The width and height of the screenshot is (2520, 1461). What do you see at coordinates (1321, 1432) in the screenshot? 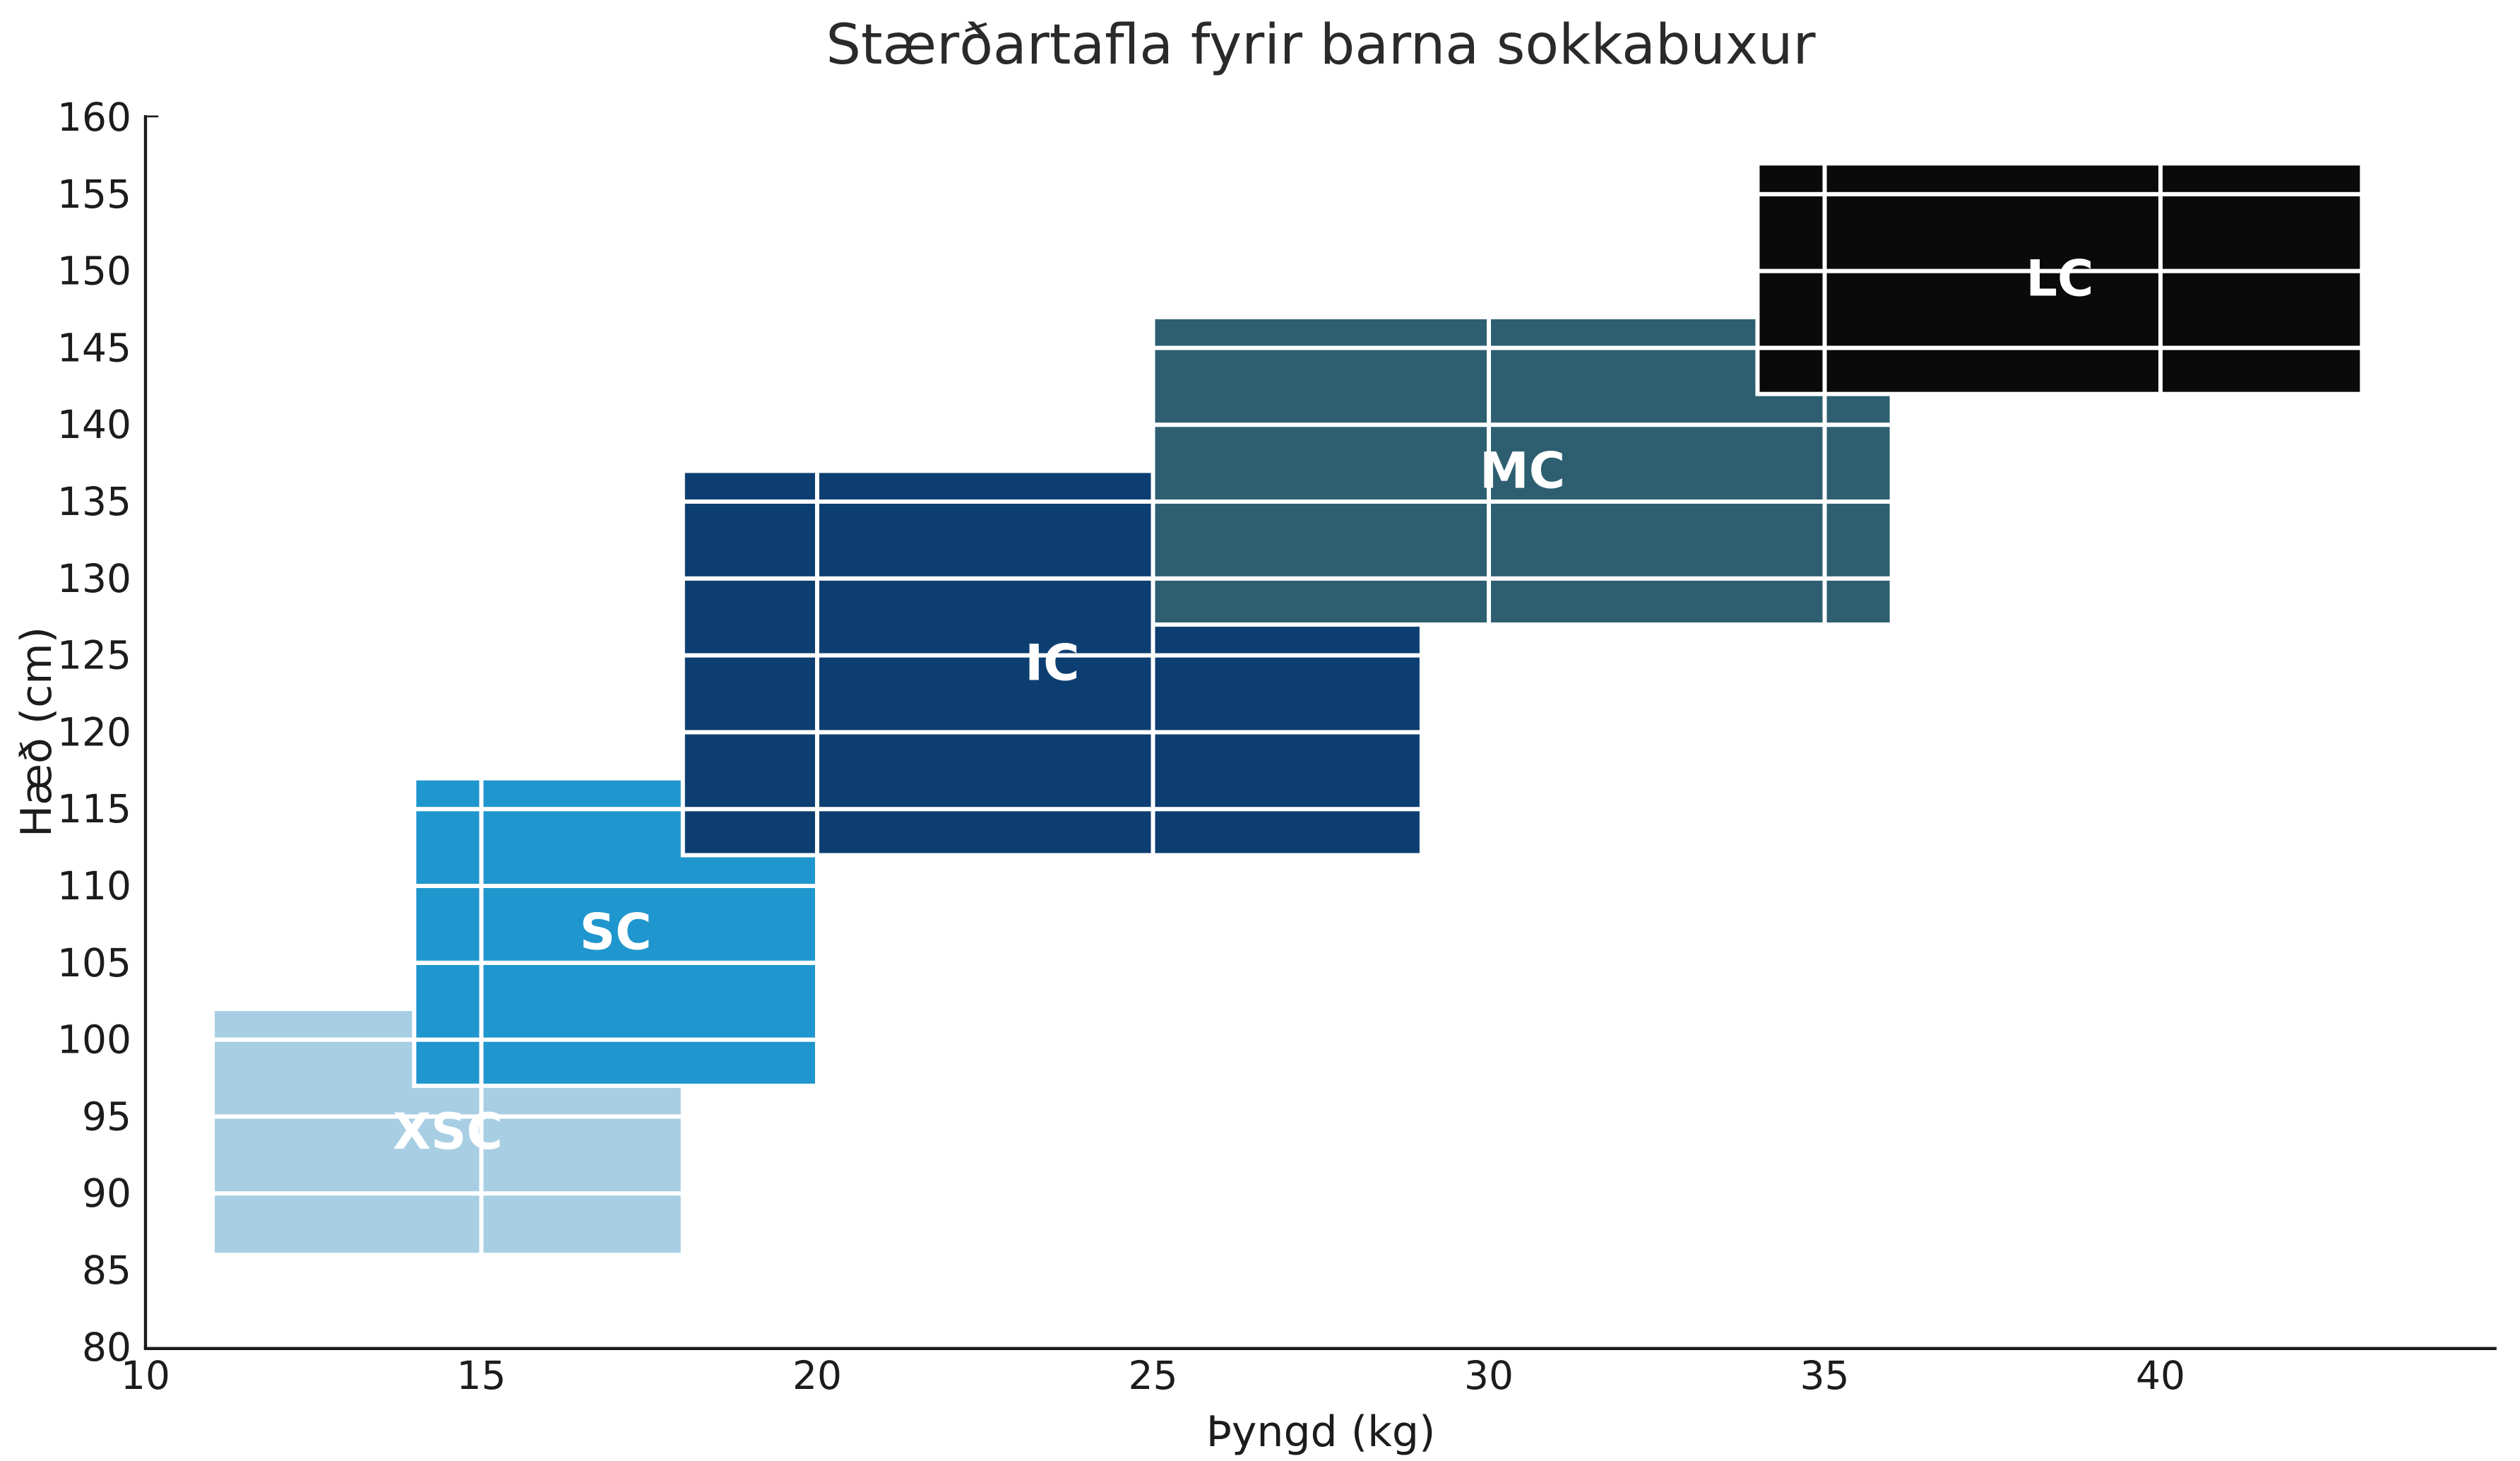
I see `x-axis-label: Þyngd (kg)` at bounding box center [1321, 1432].